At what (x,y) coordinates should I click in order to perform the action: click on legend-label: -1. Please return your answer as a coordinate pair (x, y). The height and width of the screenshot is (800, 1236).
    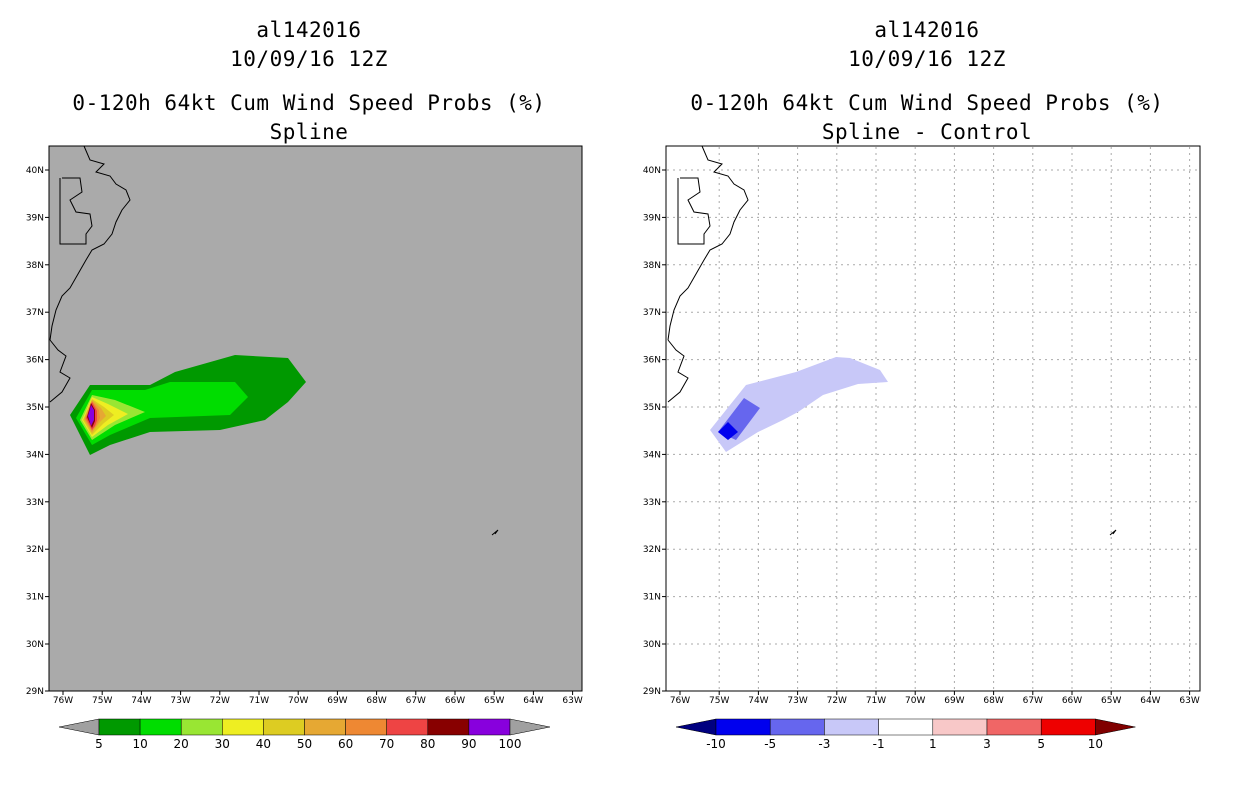
    Looking at the image, I should click on (879, 744).